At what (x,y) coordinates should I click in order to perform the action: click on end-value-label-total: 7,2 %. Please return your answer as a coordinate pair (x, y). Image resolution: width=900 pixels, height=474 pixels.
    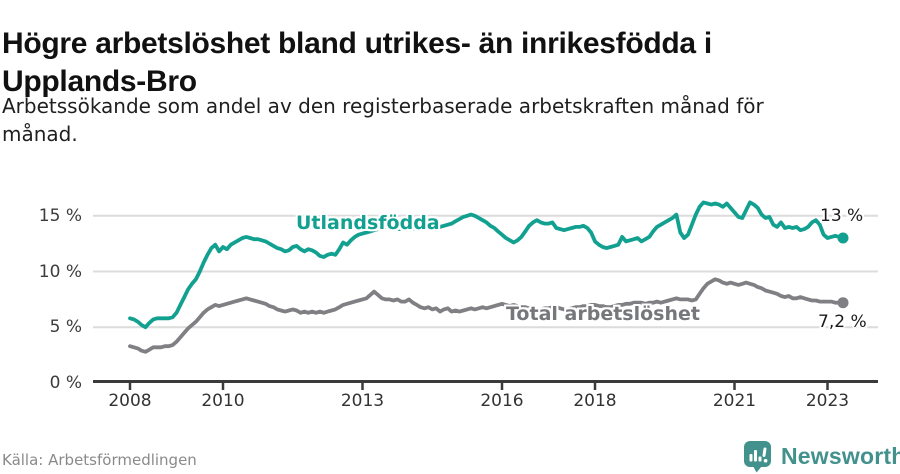
    Looking at the image, I should click on (842, 322).